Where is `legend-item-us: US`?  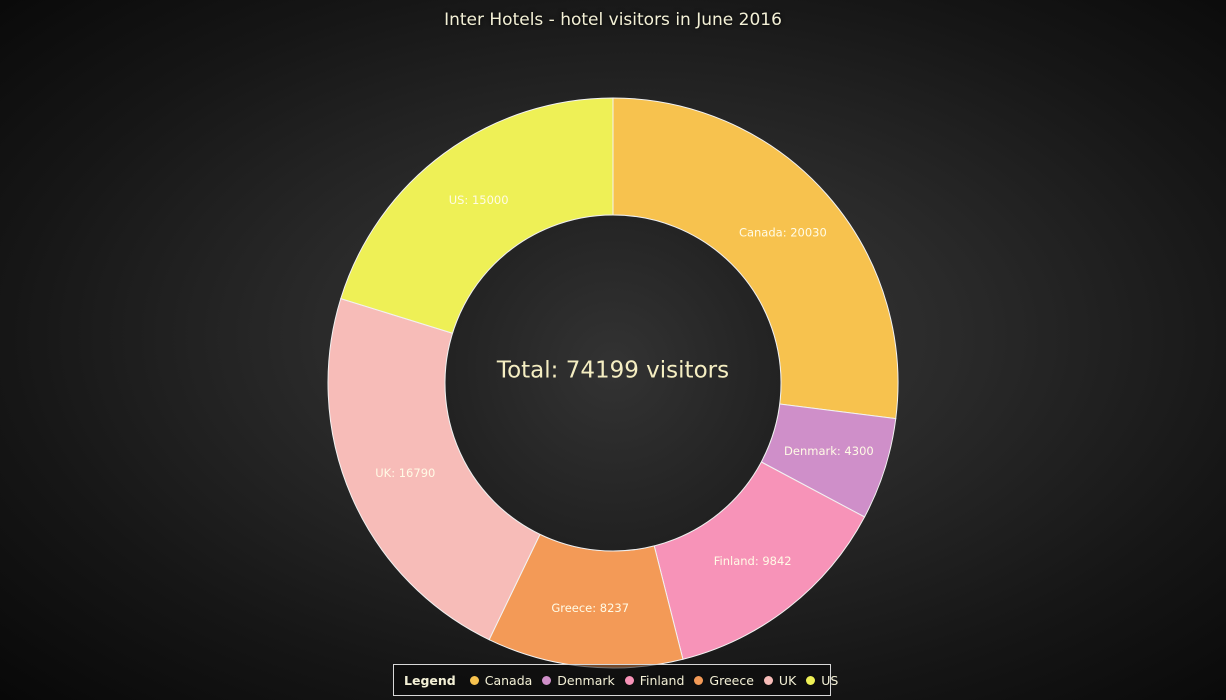 legend-item-us: US is located at coordinates (822, 680).